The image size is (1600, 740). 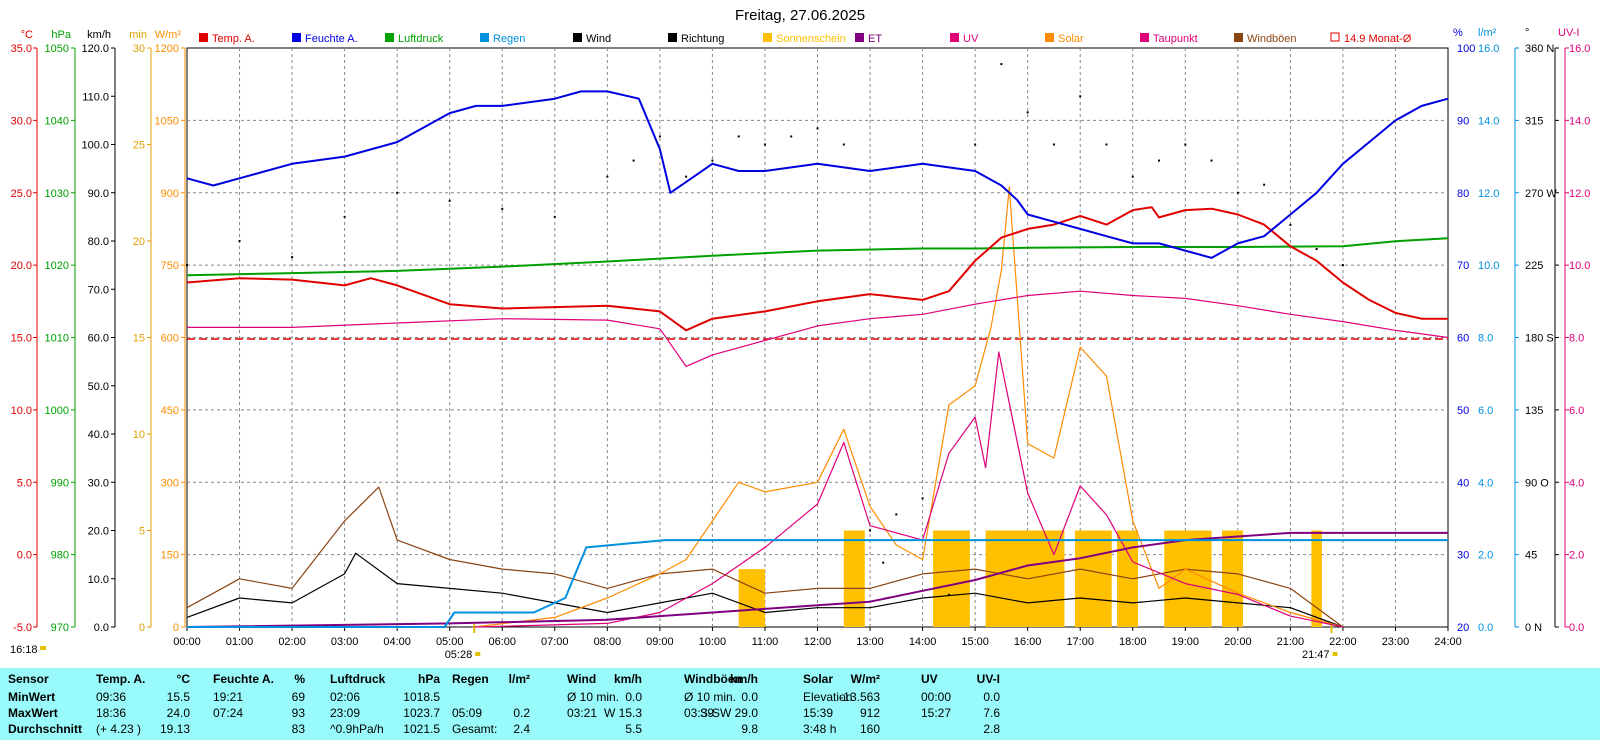 I want to click on stats-unit-hum: %, so click(x=299, y=679).